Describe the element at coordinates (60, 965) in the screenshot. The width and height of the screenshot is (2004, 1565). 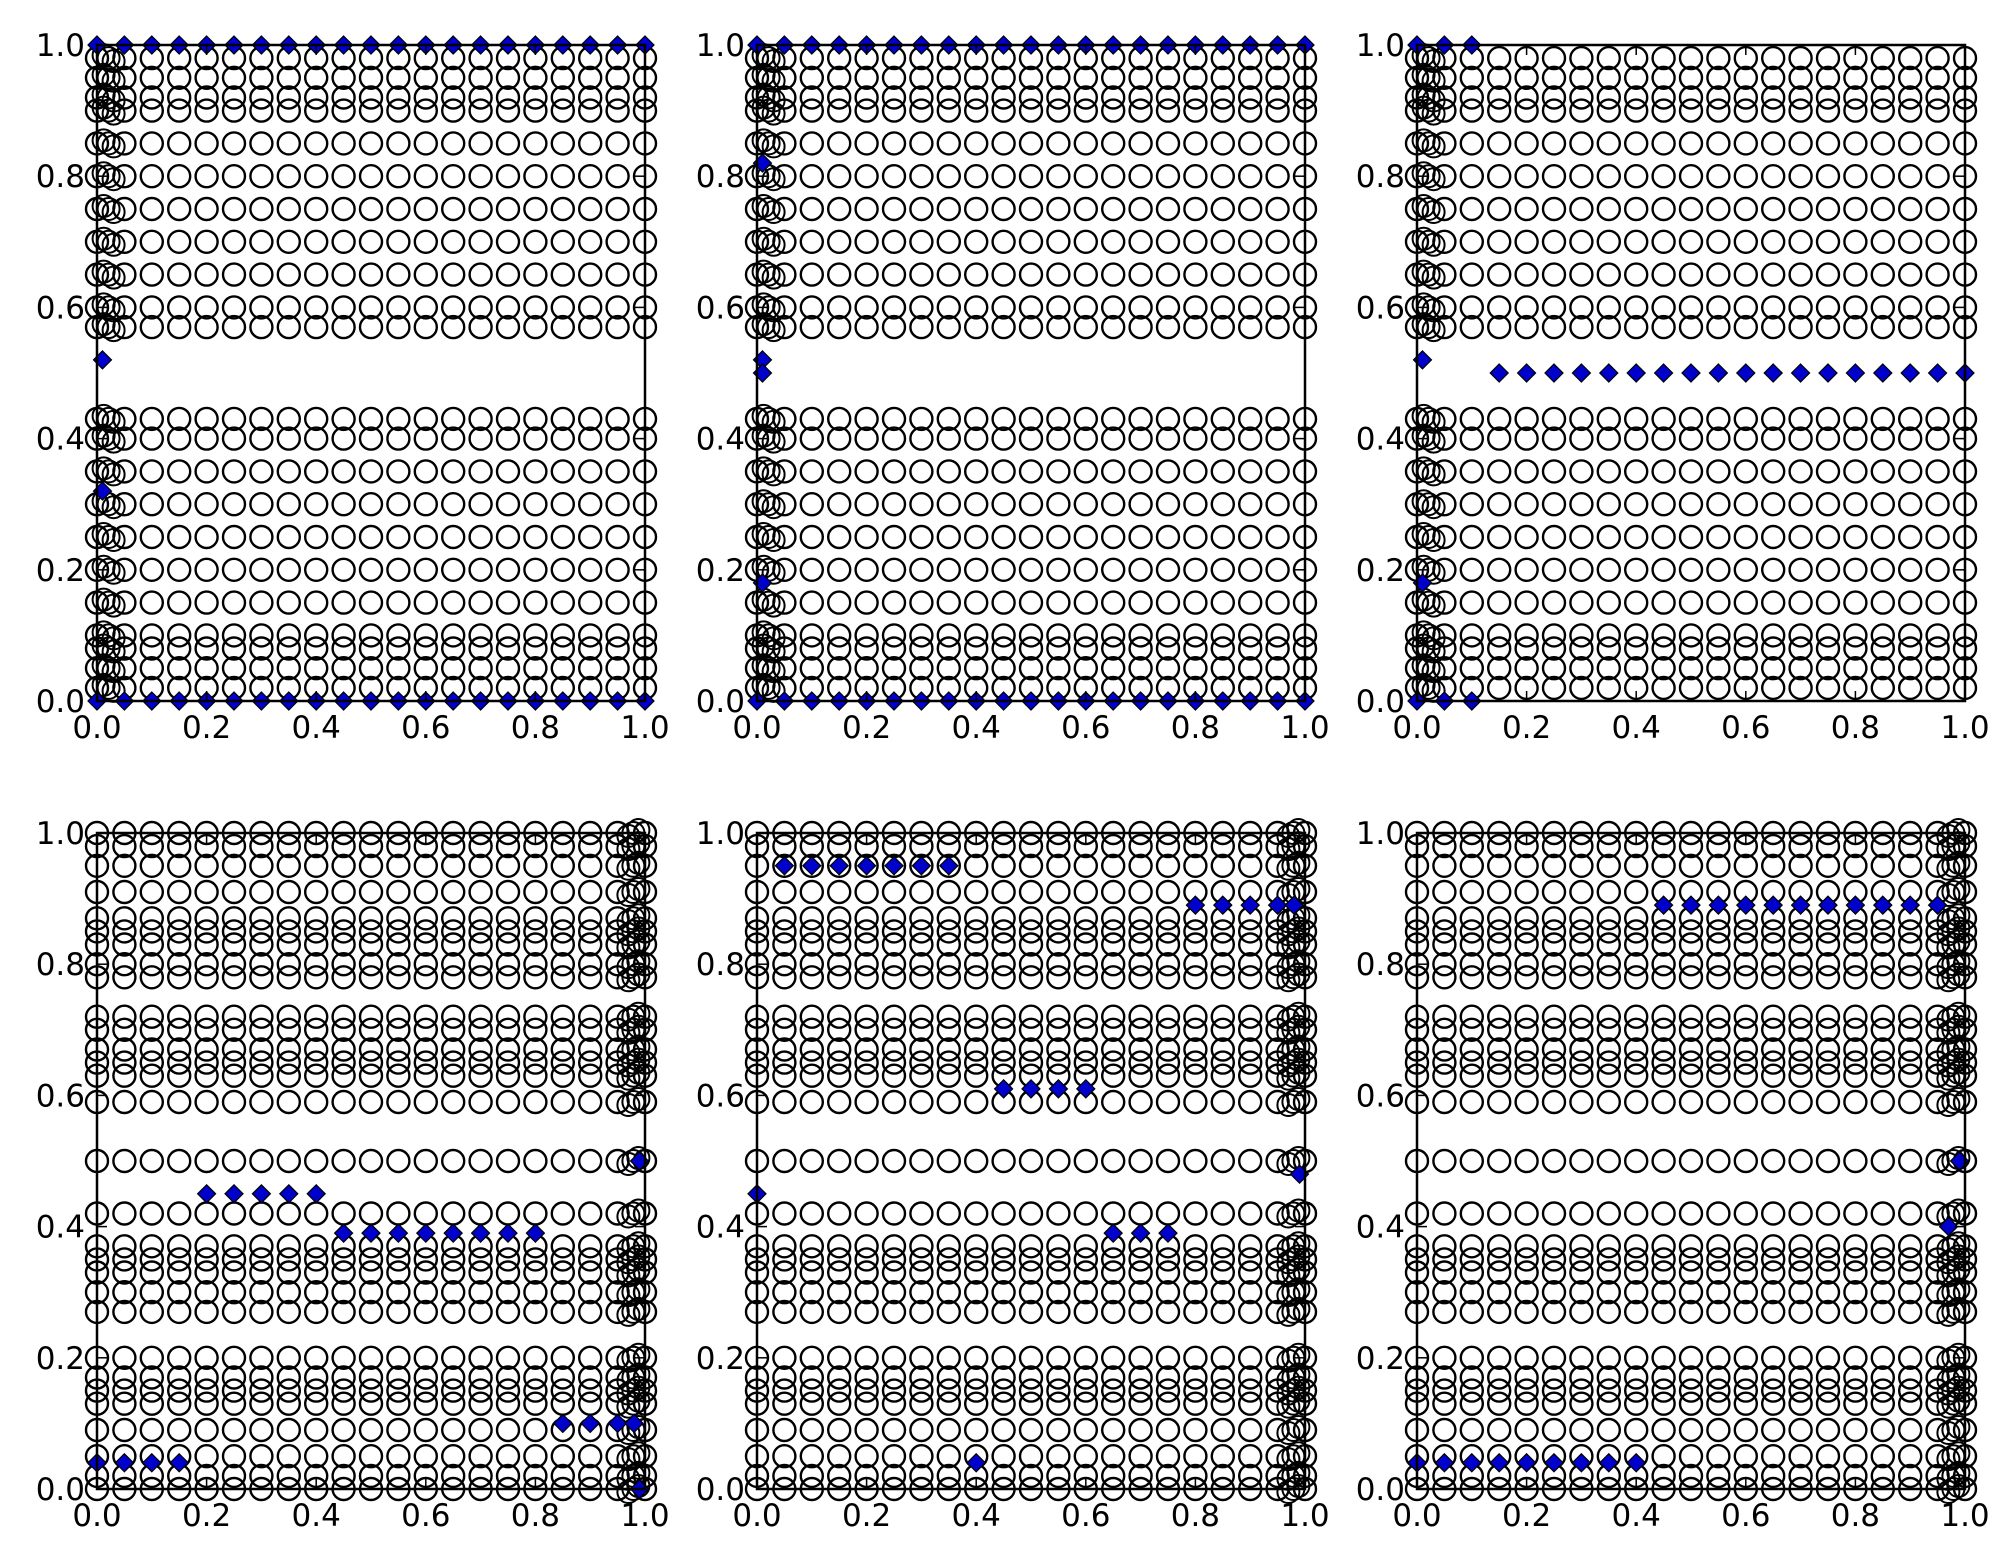
I see `y-tick-label: 0.8` at that location.